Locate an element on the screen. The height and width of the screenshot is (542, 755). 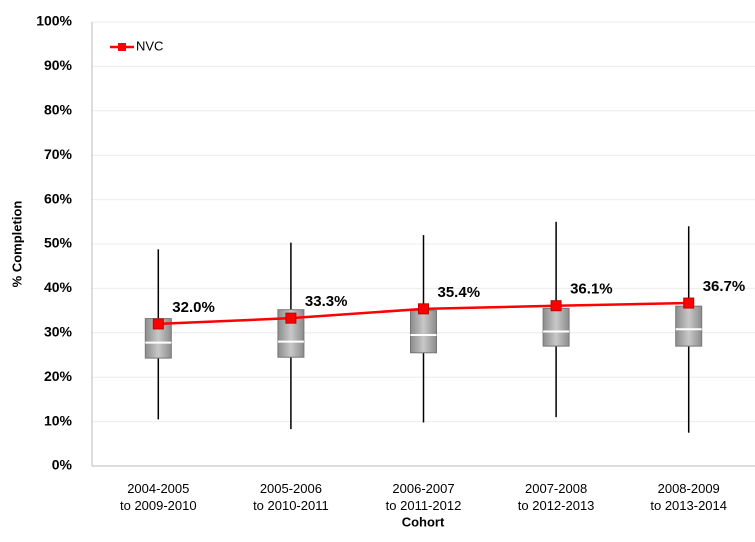
x-tick-line: 2007-2008 is located at coordinates (556, 488).